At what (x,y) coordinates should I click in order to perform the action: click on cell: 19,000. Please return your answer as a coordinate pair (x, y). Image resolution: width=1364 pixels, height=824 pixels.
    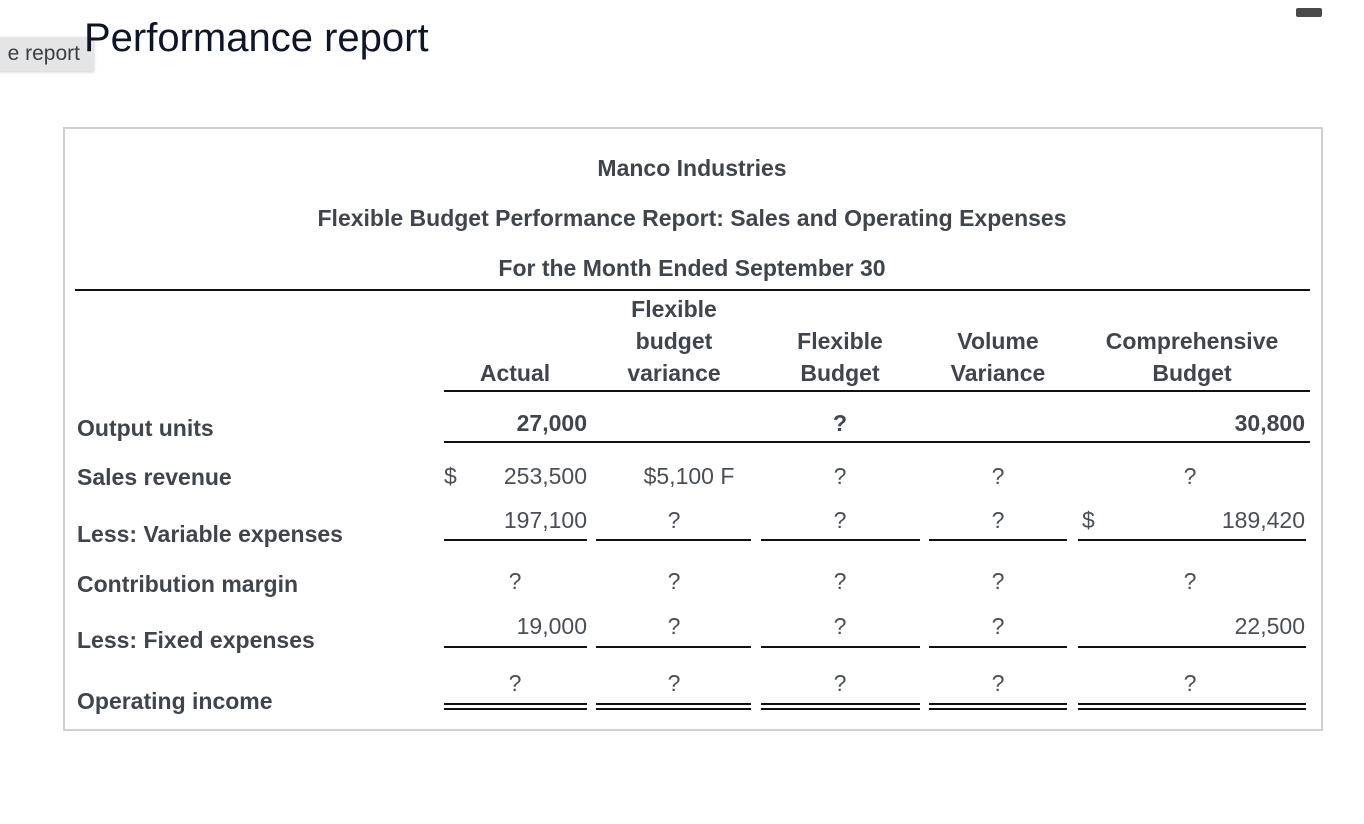
    Looking at the image, I should click on (551, 626).